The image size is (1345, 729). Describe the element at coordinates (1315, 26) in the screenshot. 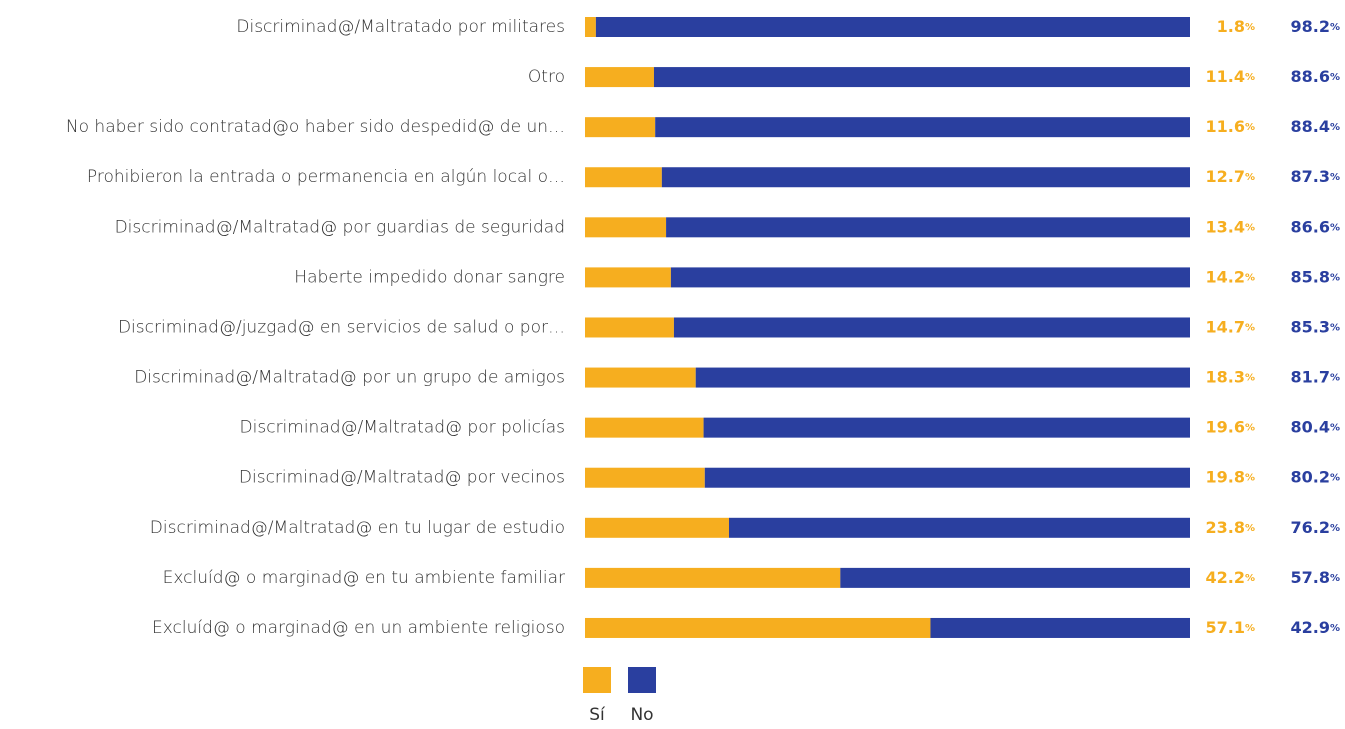

I see `value-label: 98.2%` at that location.